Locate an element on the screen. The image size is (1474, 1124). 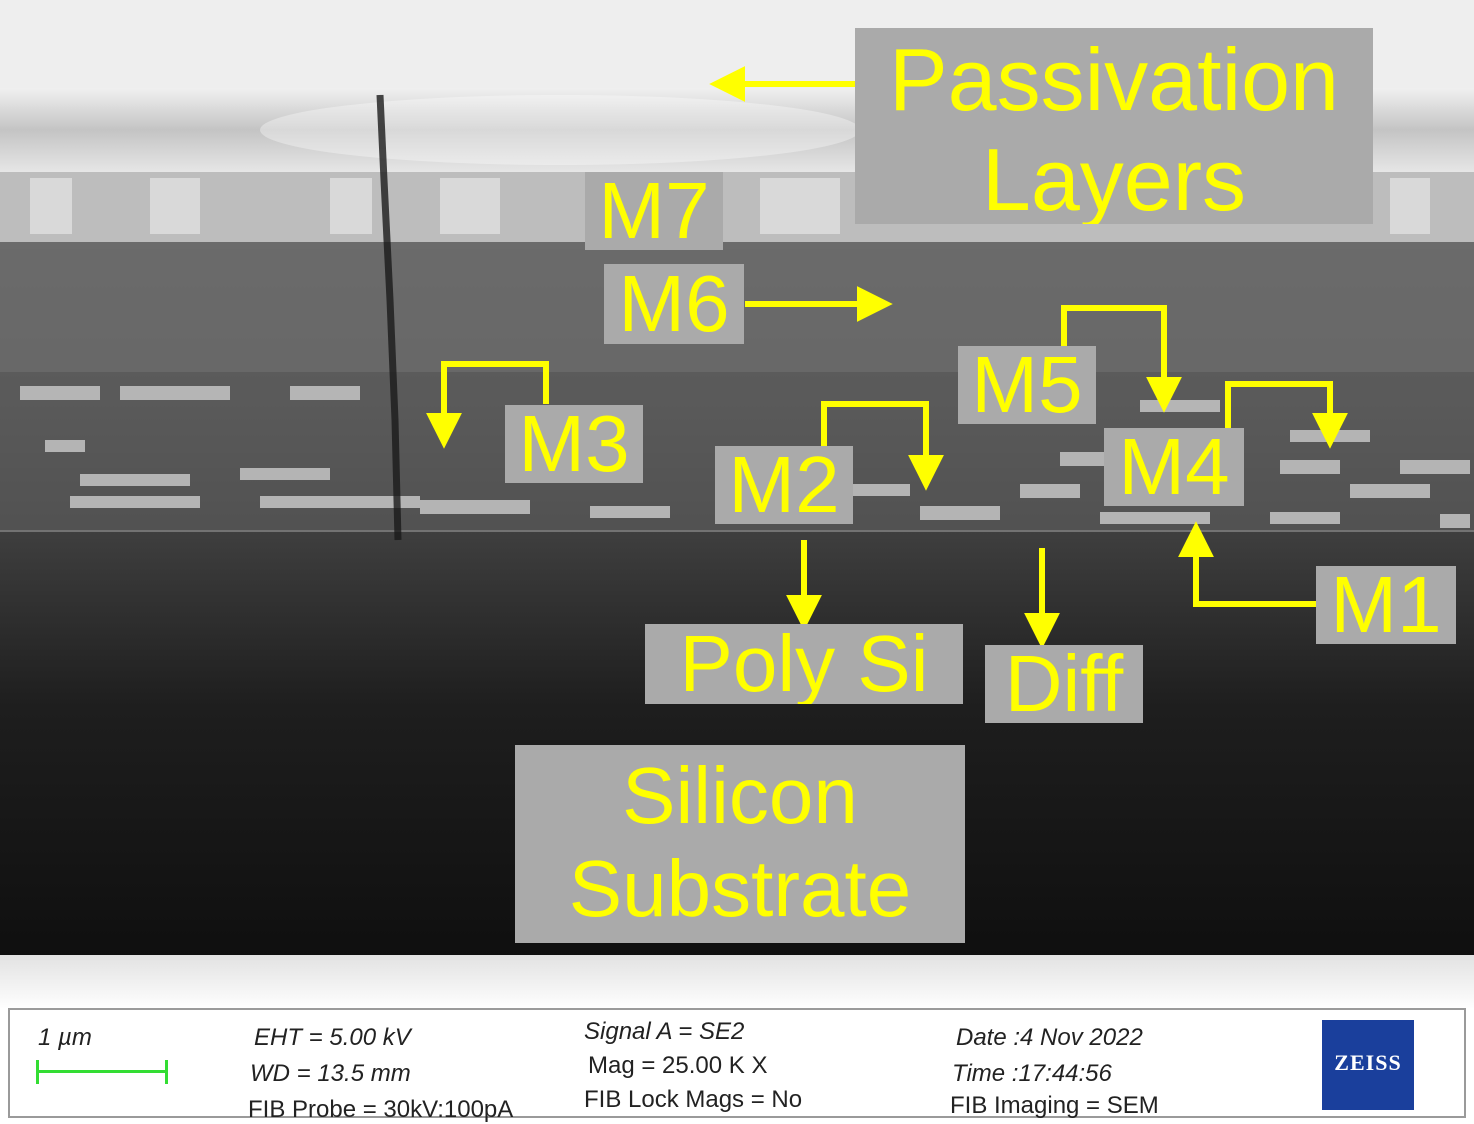
mag-value: Mag = 25.00 K X is located at coordinates (678, 1065).